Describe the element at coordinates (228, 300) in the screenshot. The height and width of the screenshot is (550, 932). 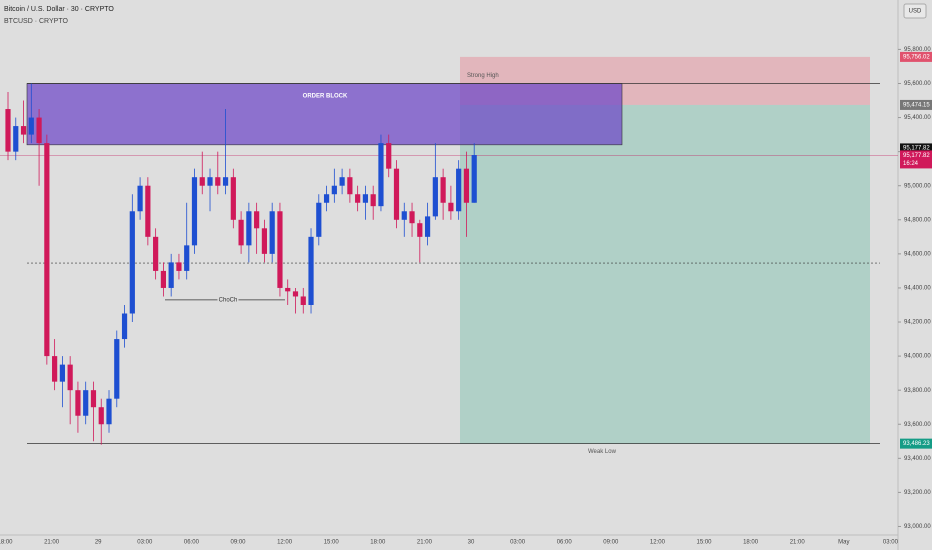
I see `choch-label: ChoCh` at that location.